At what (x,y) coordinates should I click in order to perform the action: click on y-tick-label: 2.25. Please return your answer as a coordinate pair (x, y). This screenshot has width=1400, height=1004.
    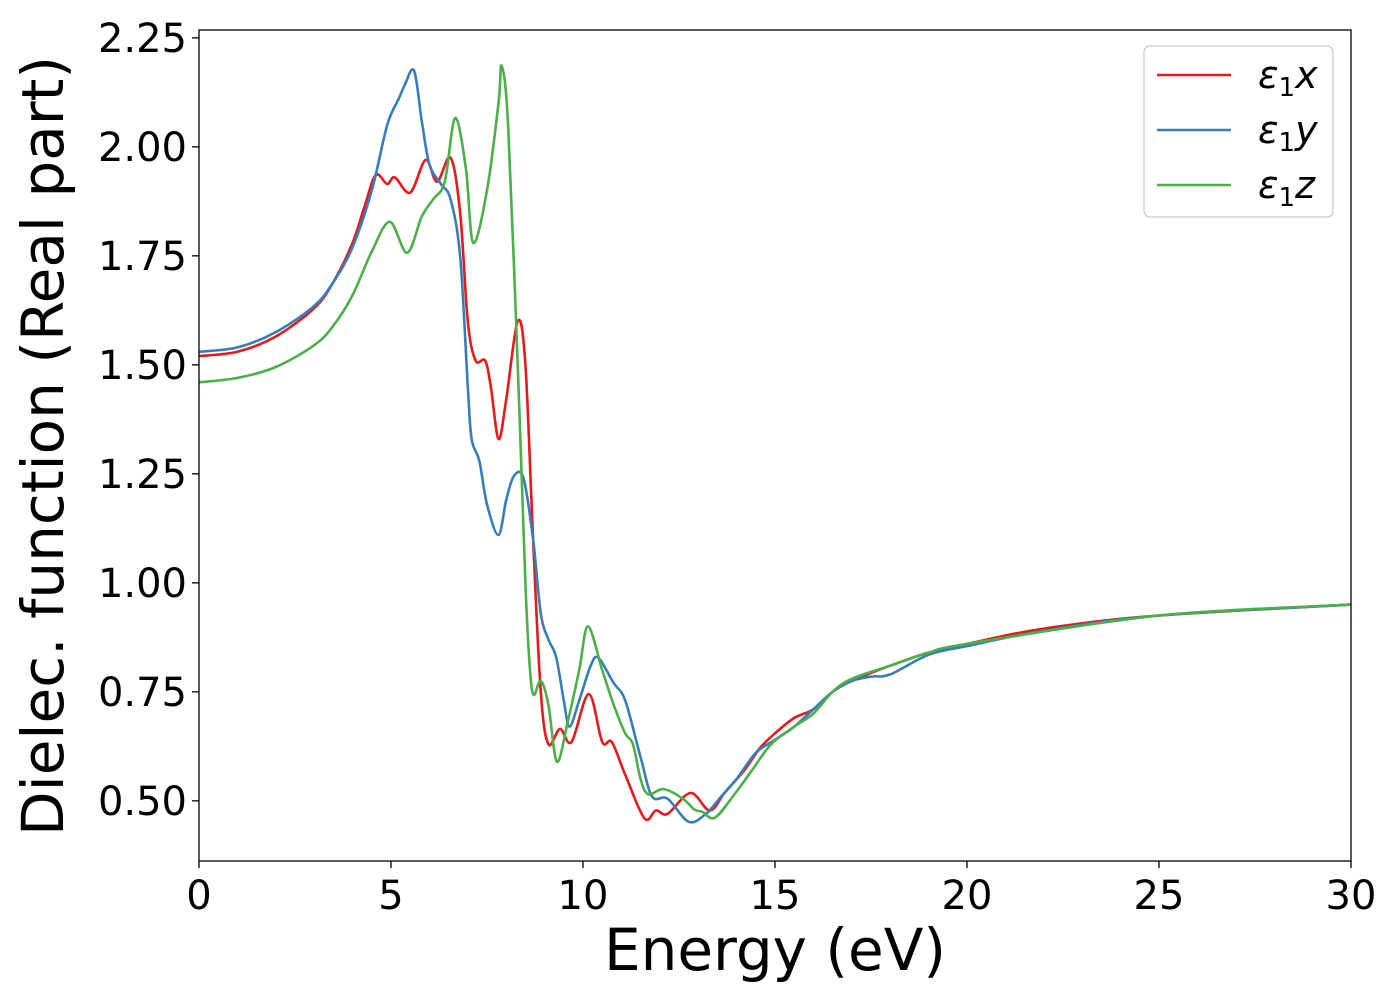
    Looking at the image, I should click on (142, 39).